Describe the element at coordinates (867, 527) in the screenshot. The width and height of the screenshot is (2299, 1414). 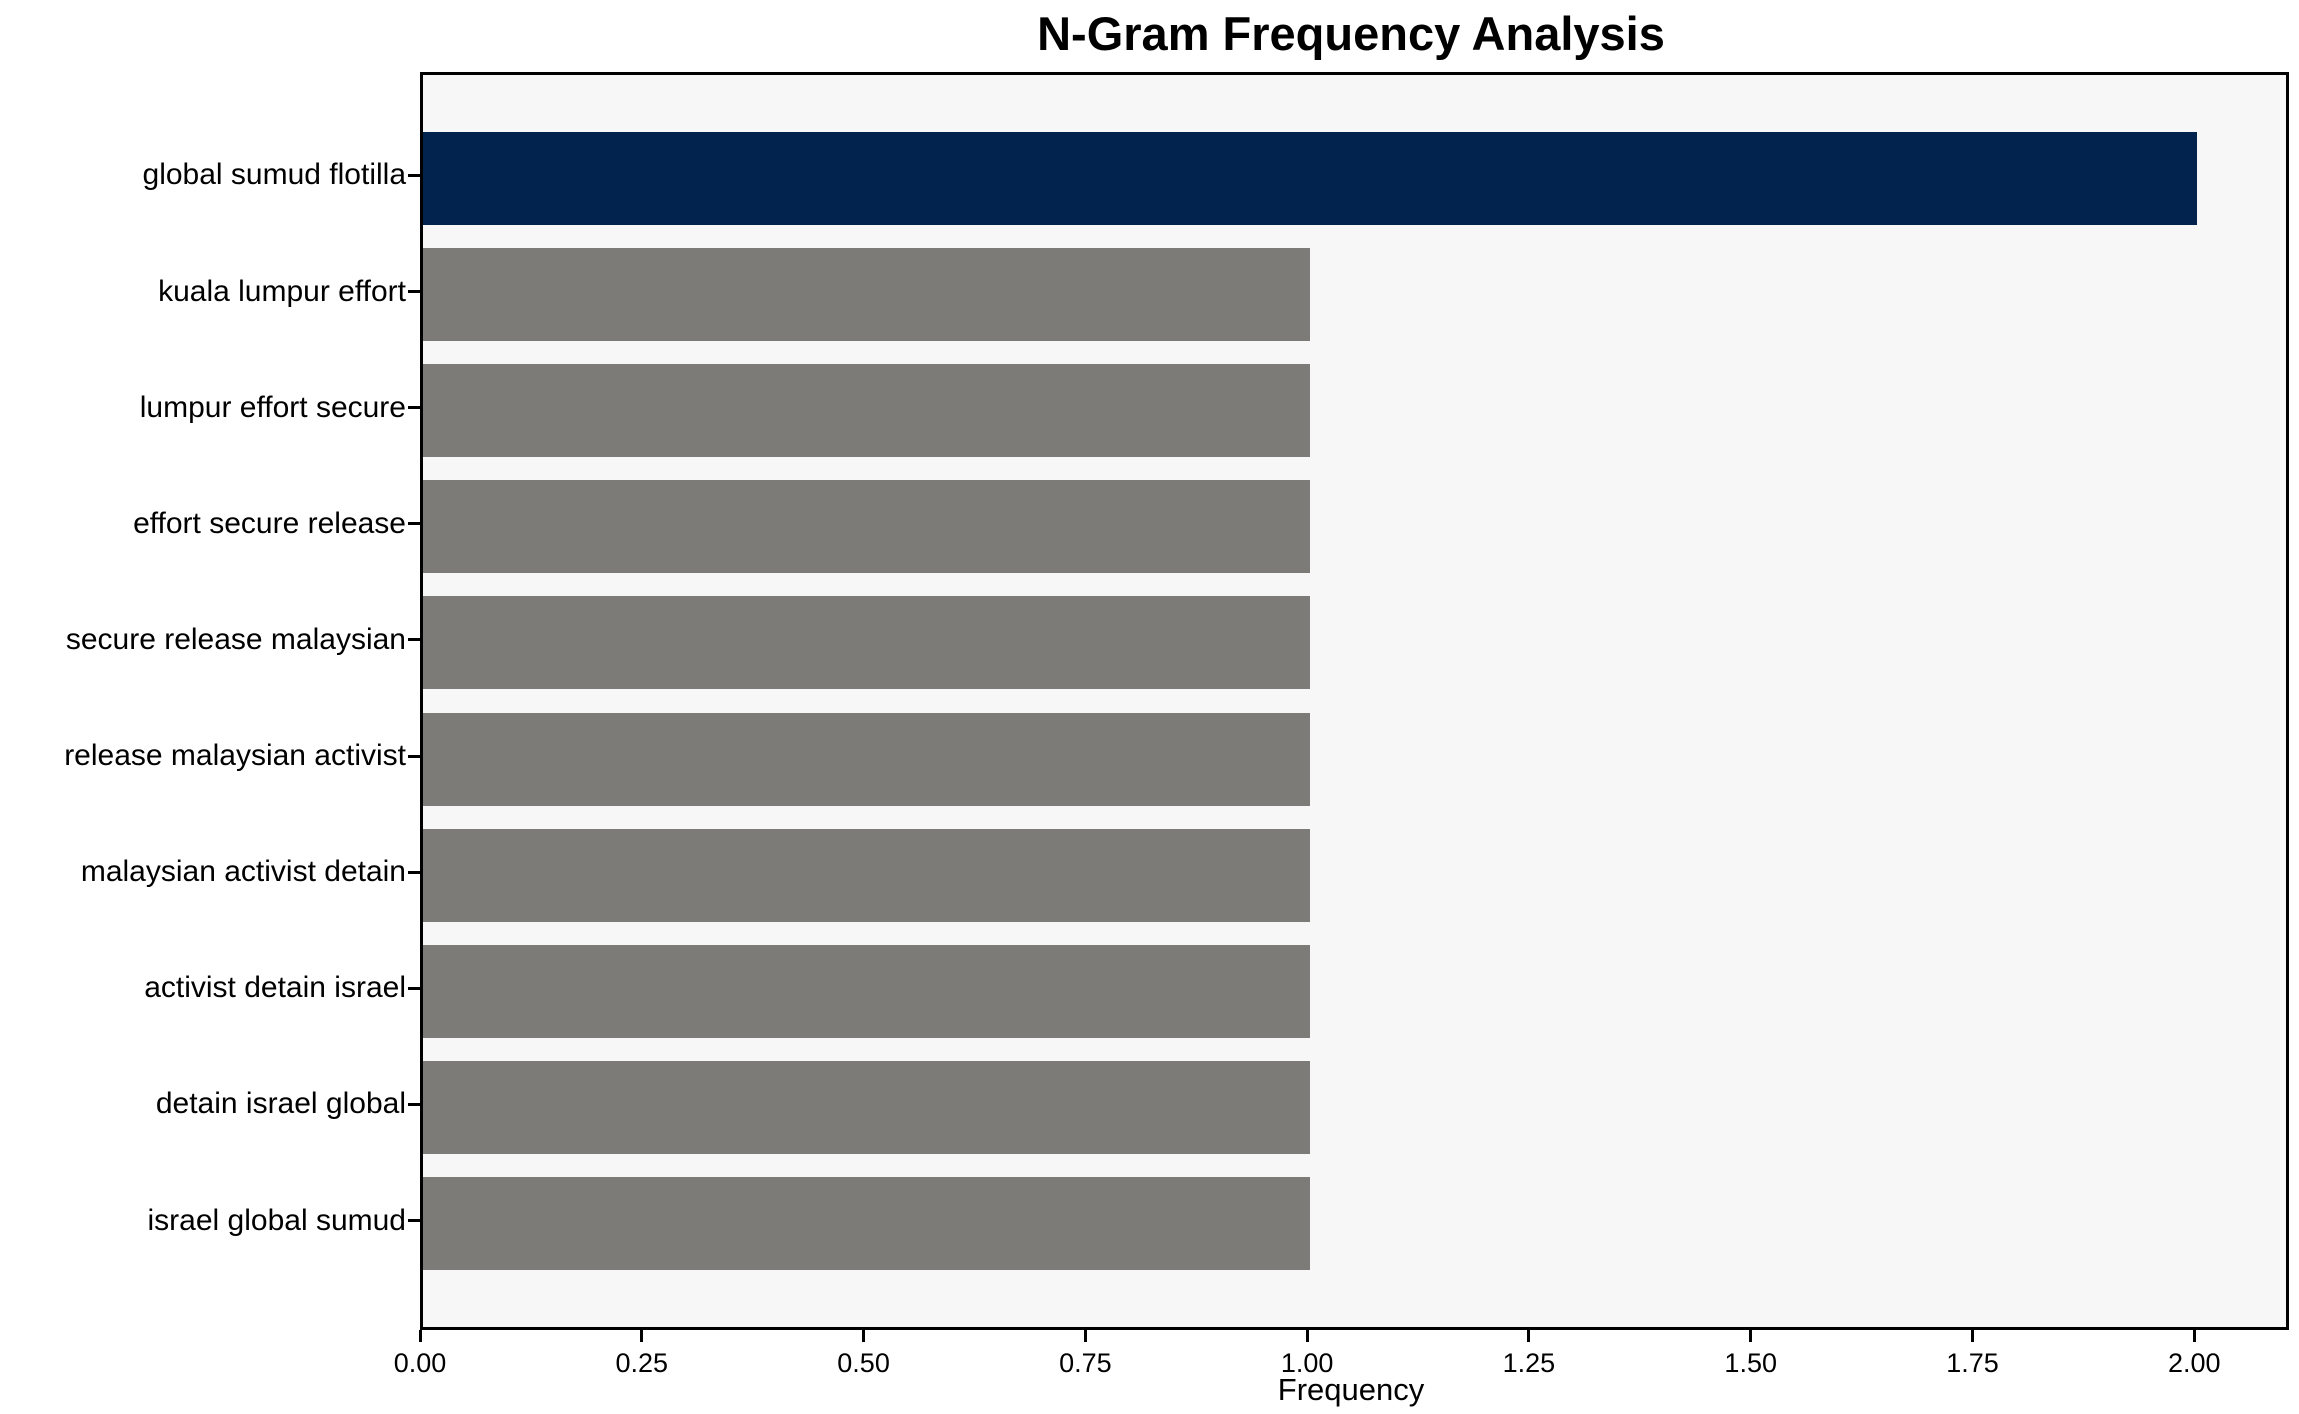
I see `bar-effort-secure-release` at that location.